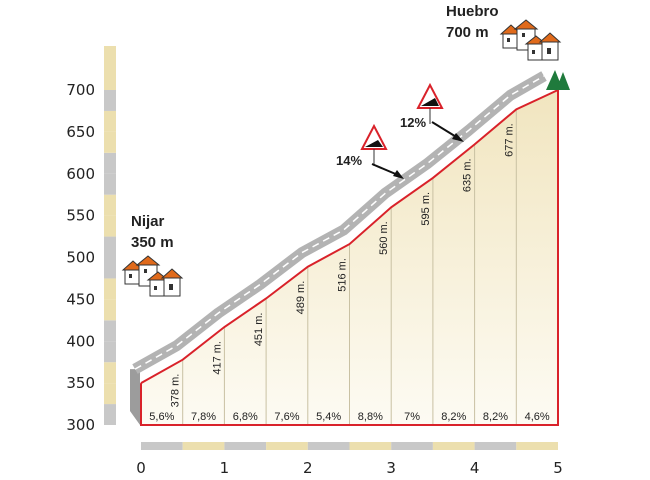 The height and width of the screenshot is (480, 650). Describe the element at coordinates (468, 175) in the screenshot. I see `elevation-label: 635 m.` at that location.